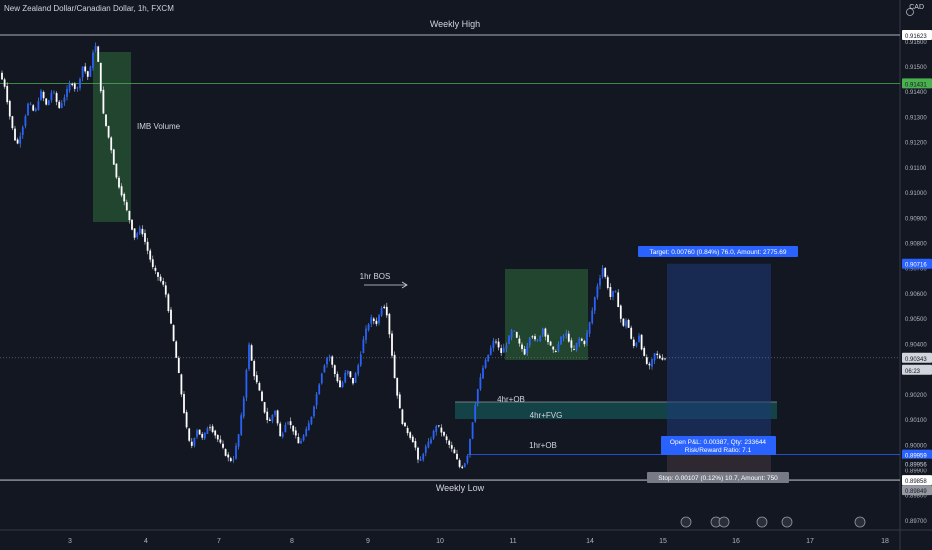 This screenshot has width=932, height=550. What do you see at coordinates (112, 137) in the screenshot?
I see `imb-volume-zone` at bounding box center [112, 137].